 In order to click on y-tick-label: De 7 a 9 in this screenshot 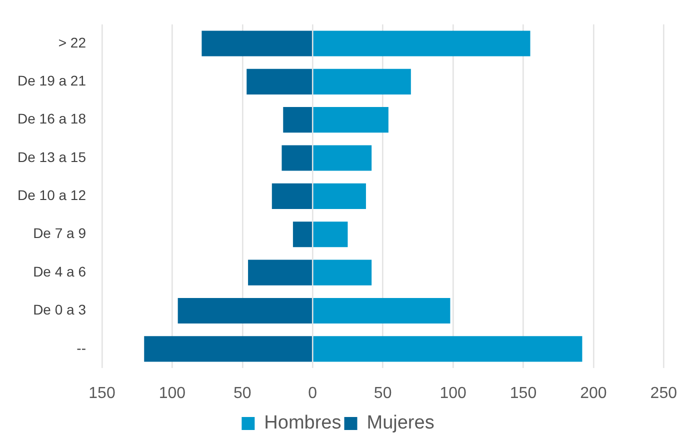, I will do `click(59, 233)`.